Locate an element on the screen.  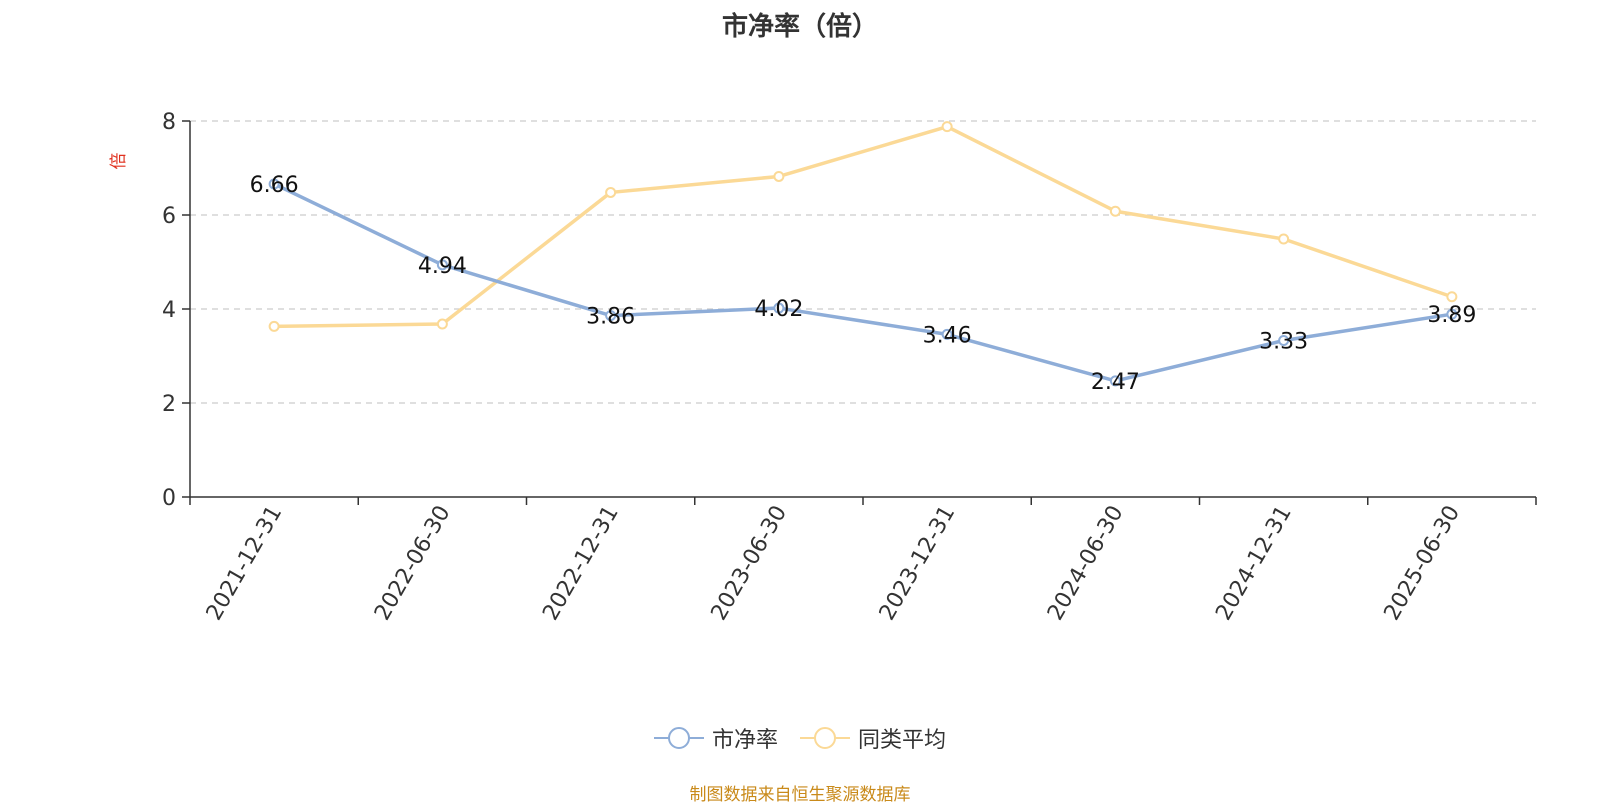
y-tick-label-0: 0 is located at coordinates (169, 498).